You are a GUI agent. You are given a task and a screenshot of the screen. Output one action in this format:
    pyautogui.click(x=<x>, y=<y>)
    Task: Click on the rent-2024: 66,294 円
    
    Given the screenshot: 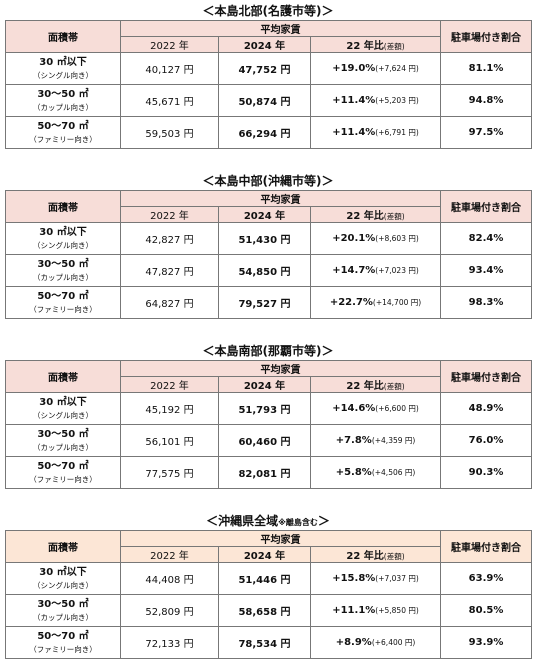 What is the action you would take?
    pyautogui.click(x=264, y=132)
    